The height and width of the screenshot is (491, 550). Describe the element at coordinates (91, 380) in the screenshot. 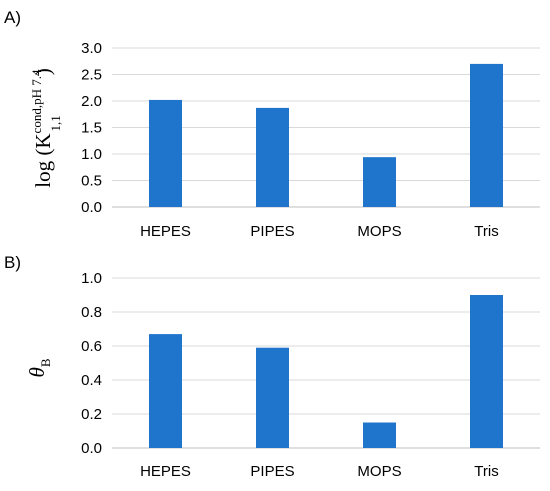

I see `y-tick-label: 0.4` at that location.